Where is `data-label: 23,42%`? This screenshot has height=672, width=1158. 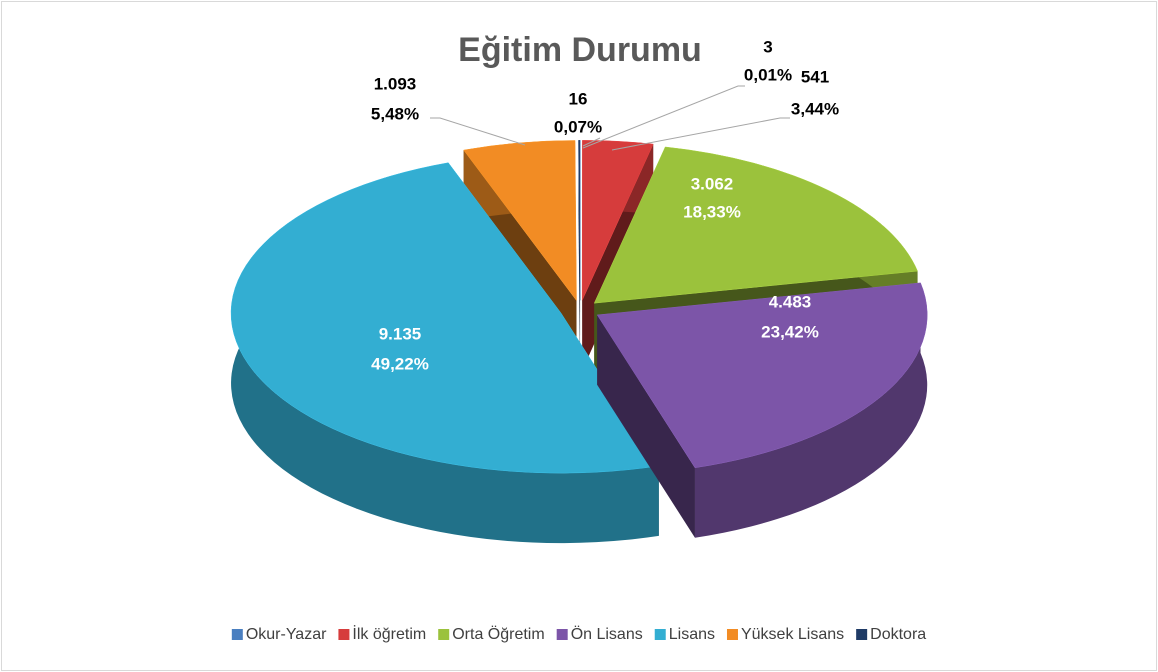
data-label: 23,42% is located at coordinates (790, 331).